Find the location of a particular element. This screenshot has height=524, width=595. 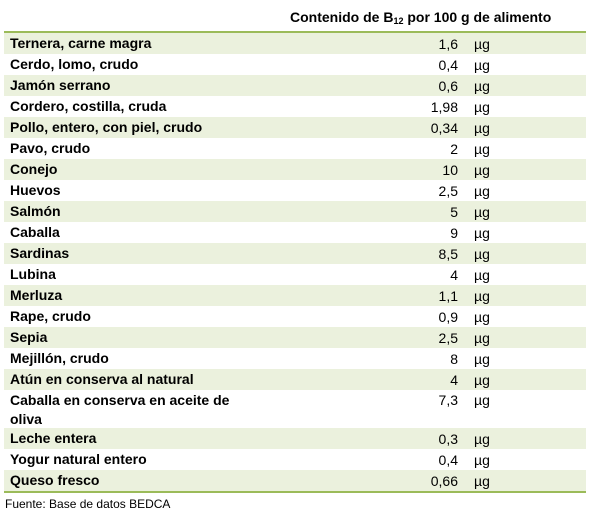

table-header-row: Contenido de B12 por 100 g de alimento is located at coordinates (295, 20).